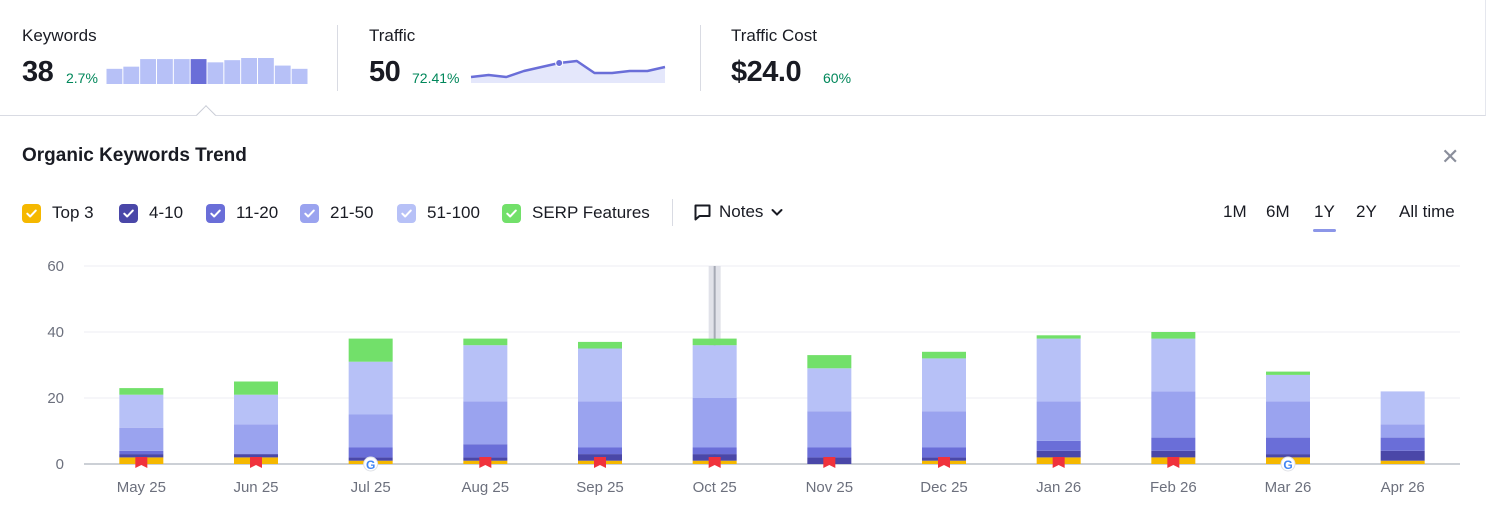 Image resolution: width=1488 pixels, height=511 pixels. I want to click on range-6m: 6M, so click(1278, 211).